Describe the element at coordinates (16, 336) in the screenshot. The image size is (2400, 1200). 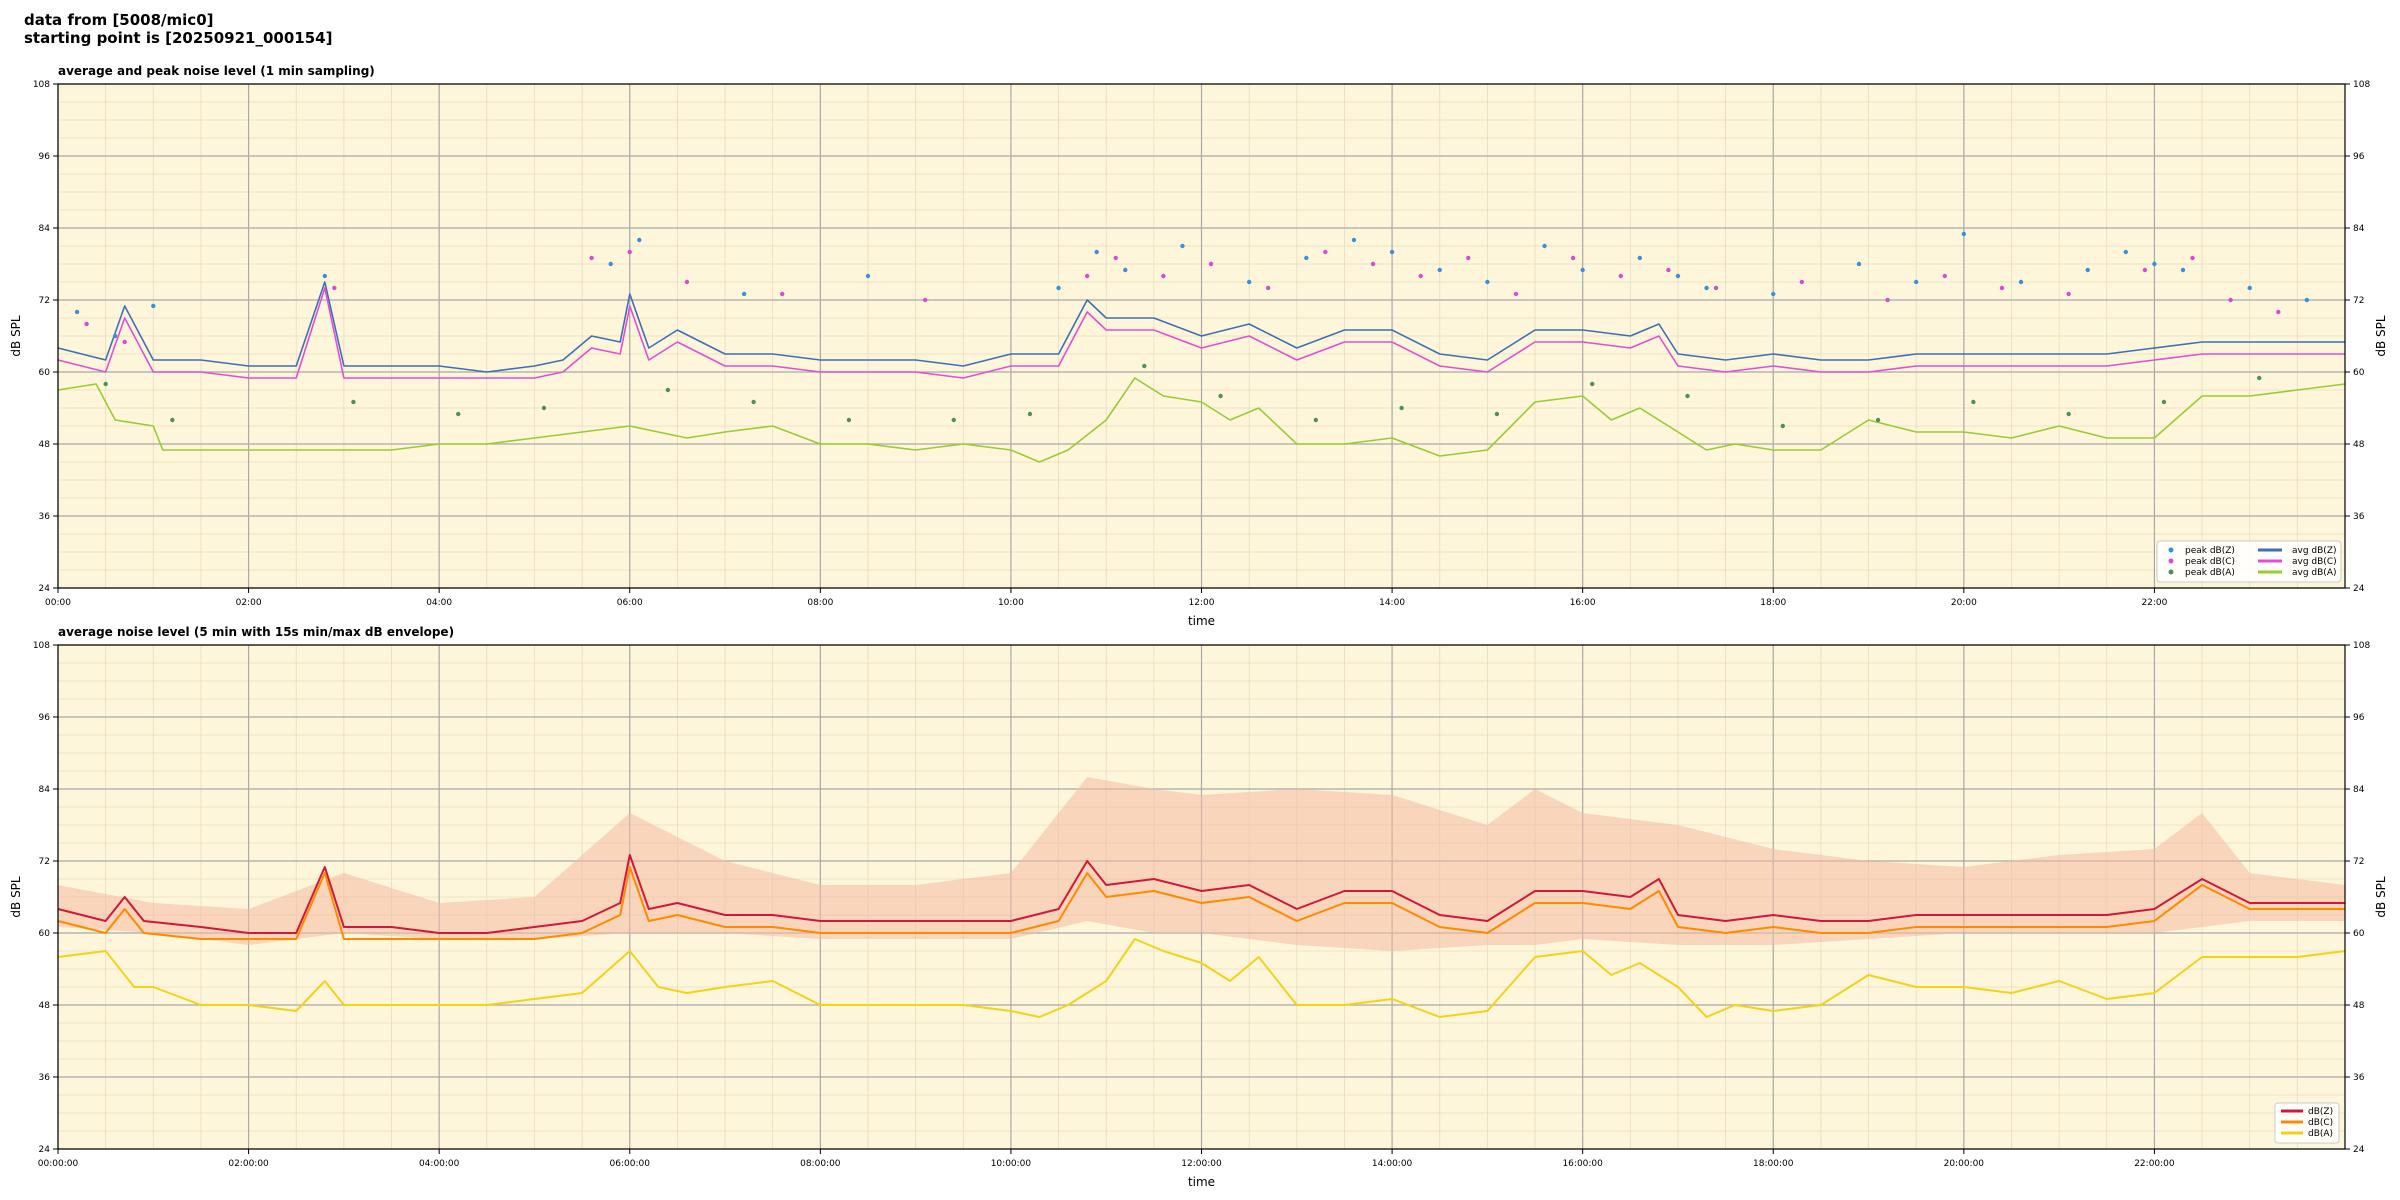
I see `y-axis-label: dB SPL` at that location.